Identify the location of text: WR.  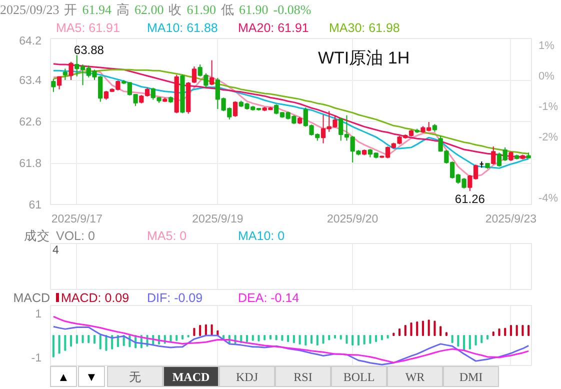
(415, 376).